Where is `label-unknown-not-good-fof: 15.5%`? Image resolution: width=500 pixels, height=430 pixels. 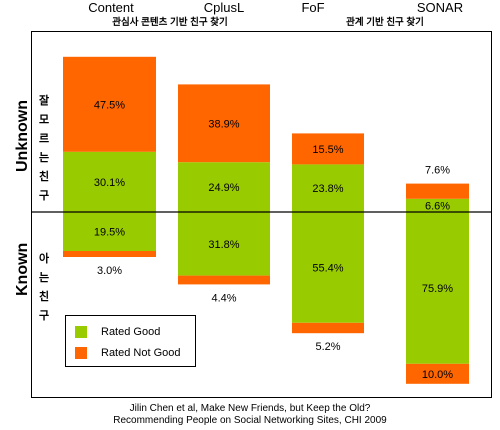 label-unknown-not-good-fof: 15.5% is located at coordinates (327, 150).